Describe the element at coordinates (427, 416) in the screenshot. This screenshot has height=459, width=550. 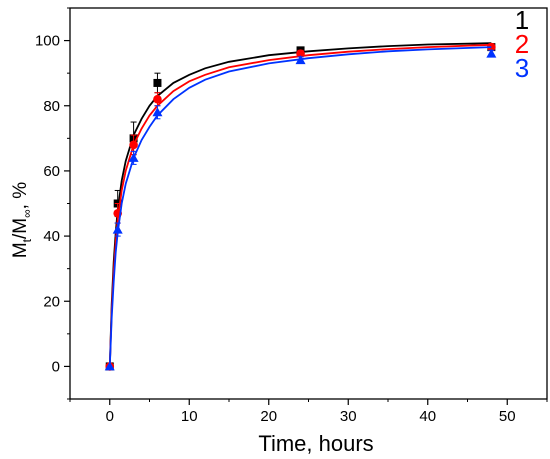
I see `x-tick-label: 40` at that location.